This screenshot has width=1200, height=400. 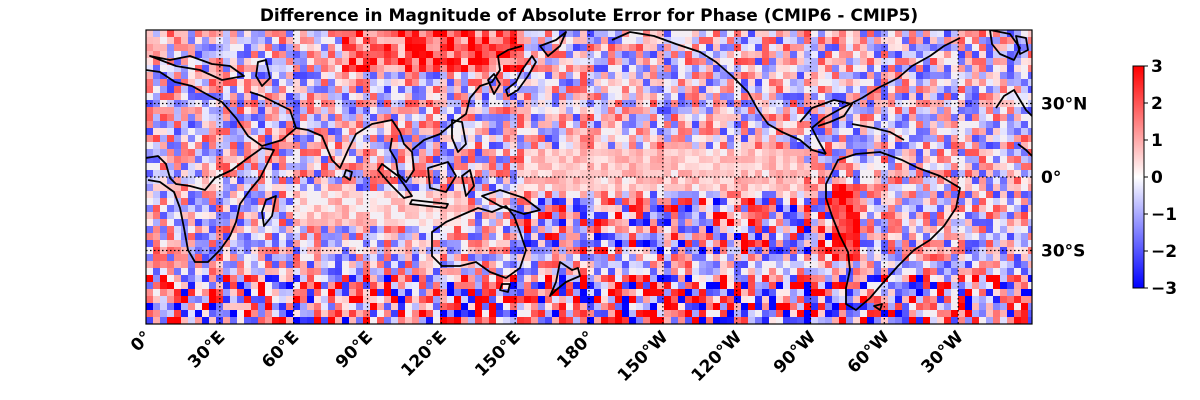 I want to click on coastline-java, so click(x=429, y=204).